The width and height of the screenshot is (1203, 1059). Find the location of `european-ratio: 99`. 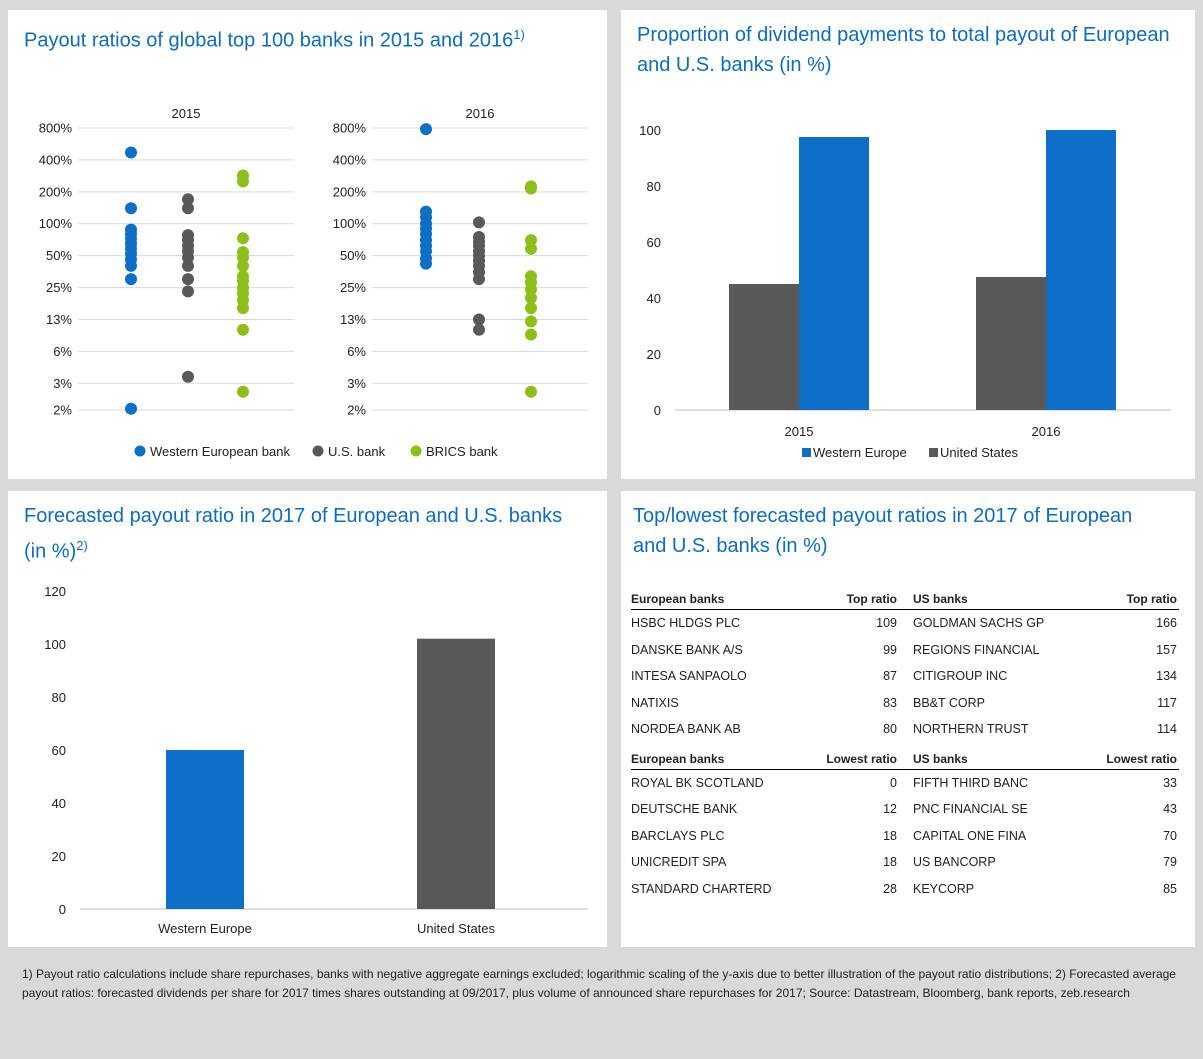

european-ratio: 99 is located at coordinates (890, 649).